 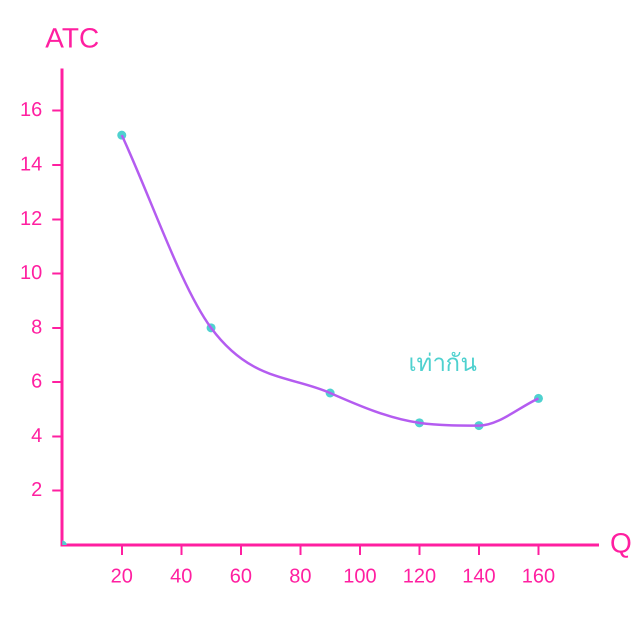 I want to click on y-tick-label: 14, so click(x=31, y=165).